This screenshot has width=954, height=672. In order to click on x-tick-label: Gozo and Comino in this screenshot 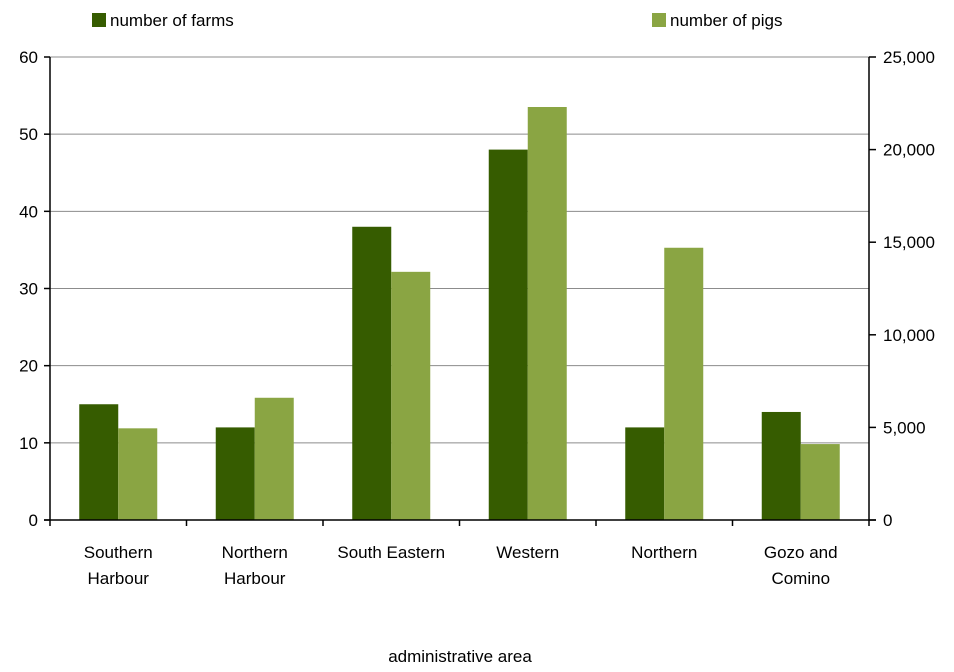, I will do `click(801, 565)`.